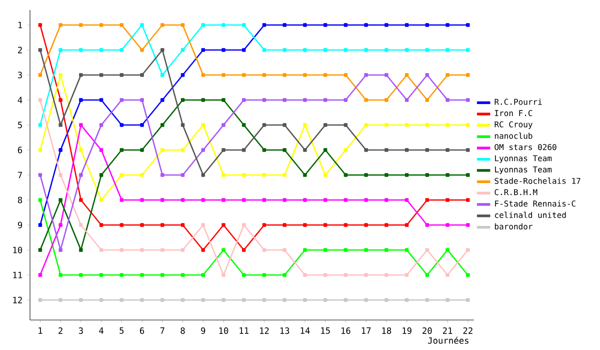 The width and height of the screenshot is (600, 350). What do you see at coordinates (366, 330) in the screenshot?
I see `x-tick-label: 17` at bounding box center [366, 330].